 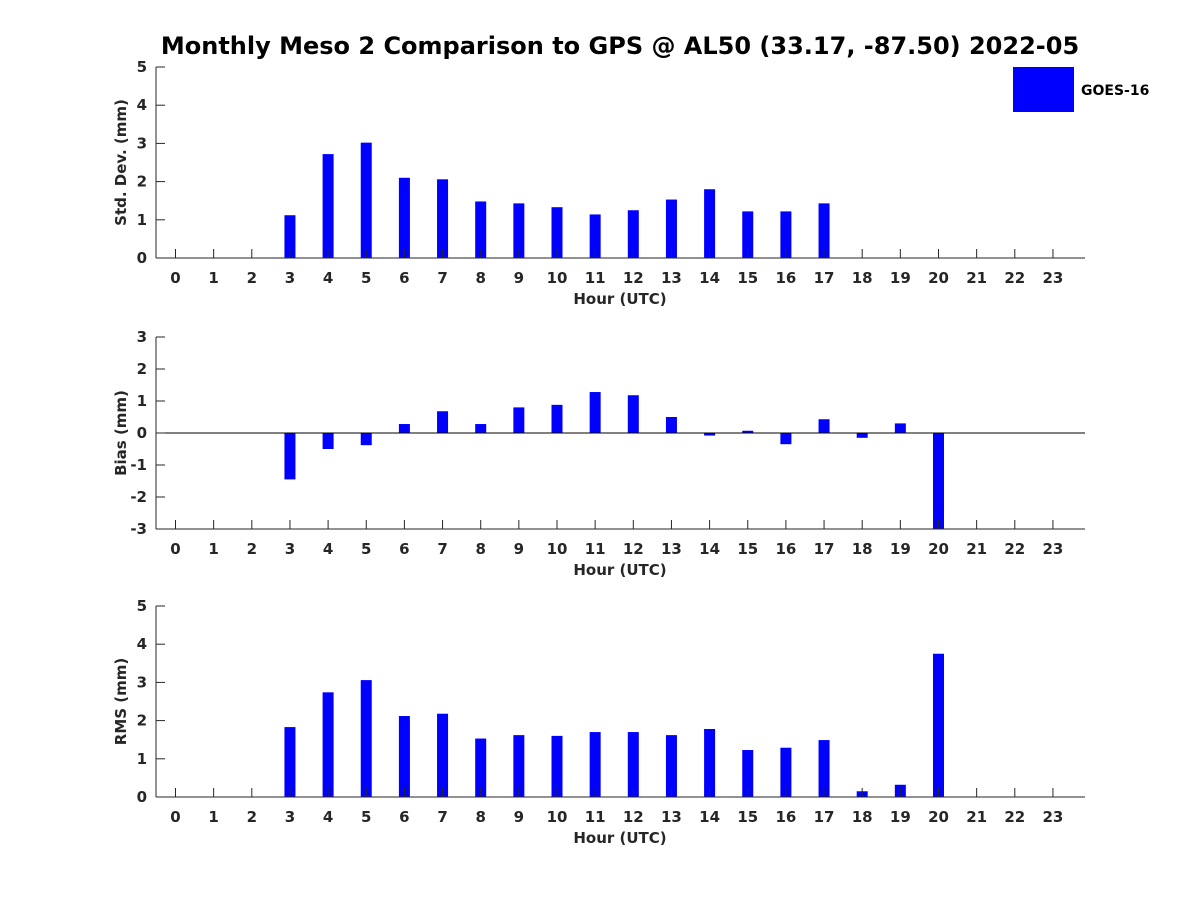 I want to click on x-tick-label: 21, so click(x=976, y=278).